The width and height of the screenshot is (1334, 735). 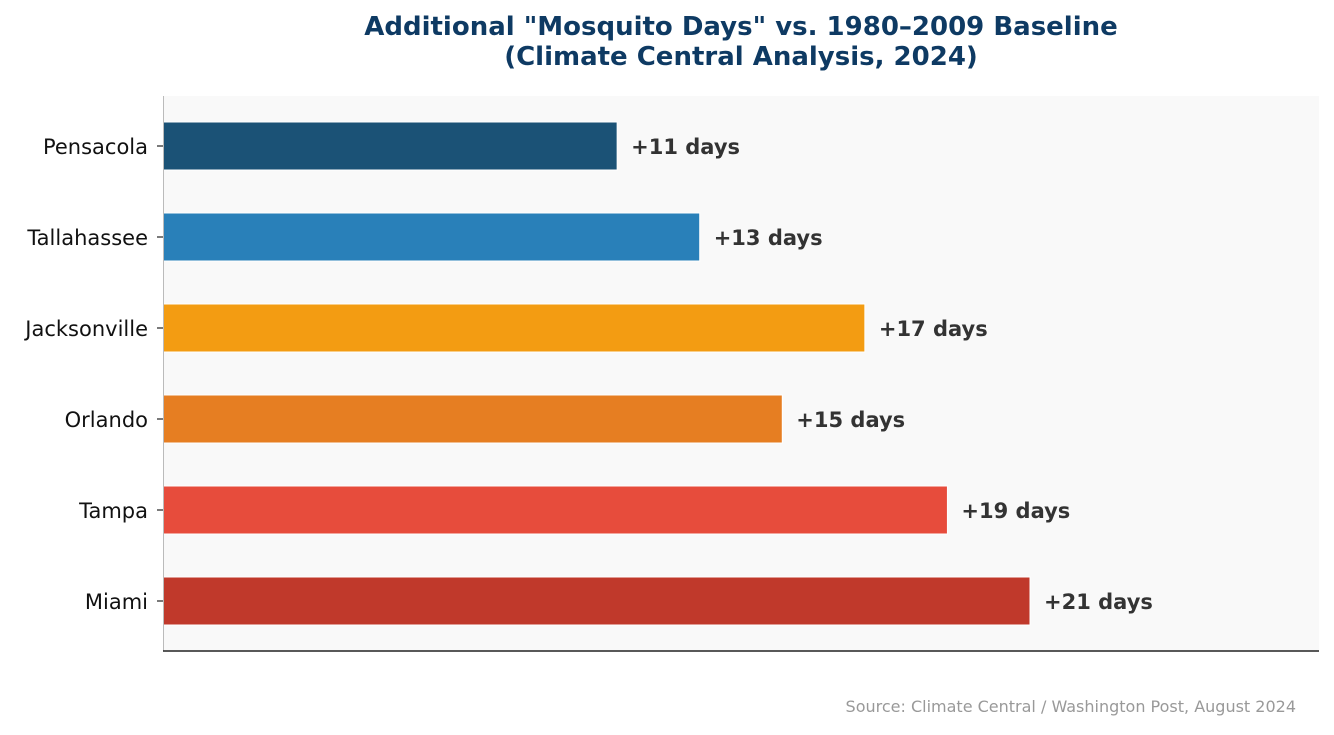 What do you see at coordinates (850, 420) in the screenshot?
I see `data-label: +15 days` at bounding box center [850, 420].